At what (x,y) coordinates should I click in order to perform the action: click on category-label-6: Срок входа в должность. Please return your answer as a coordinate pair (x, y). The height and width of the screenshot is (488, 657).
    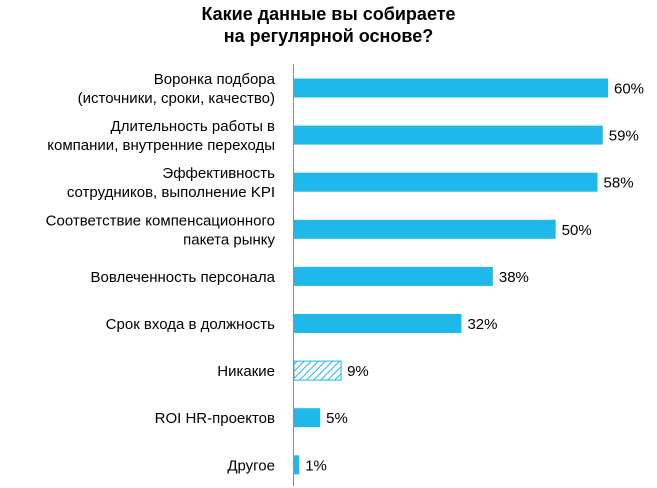
    Looking at the image, I should click on (191, 324).